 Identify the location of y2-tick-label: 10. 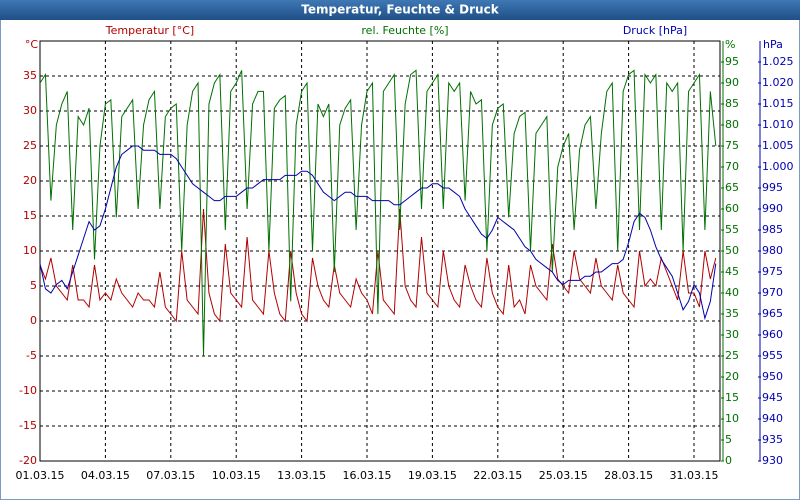
(732, 418).